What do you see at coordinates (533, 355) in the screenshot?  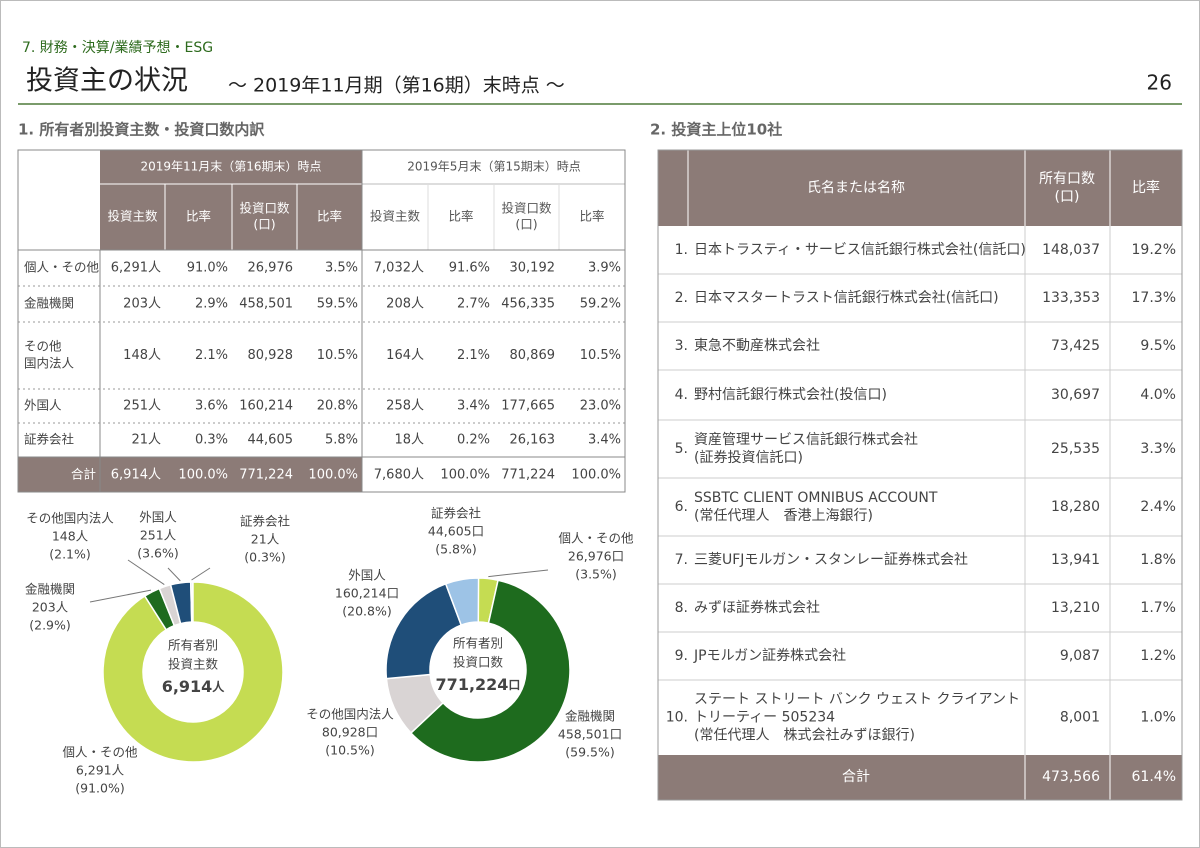 I see `cell: 80,869` at bounding box center [533, 355].